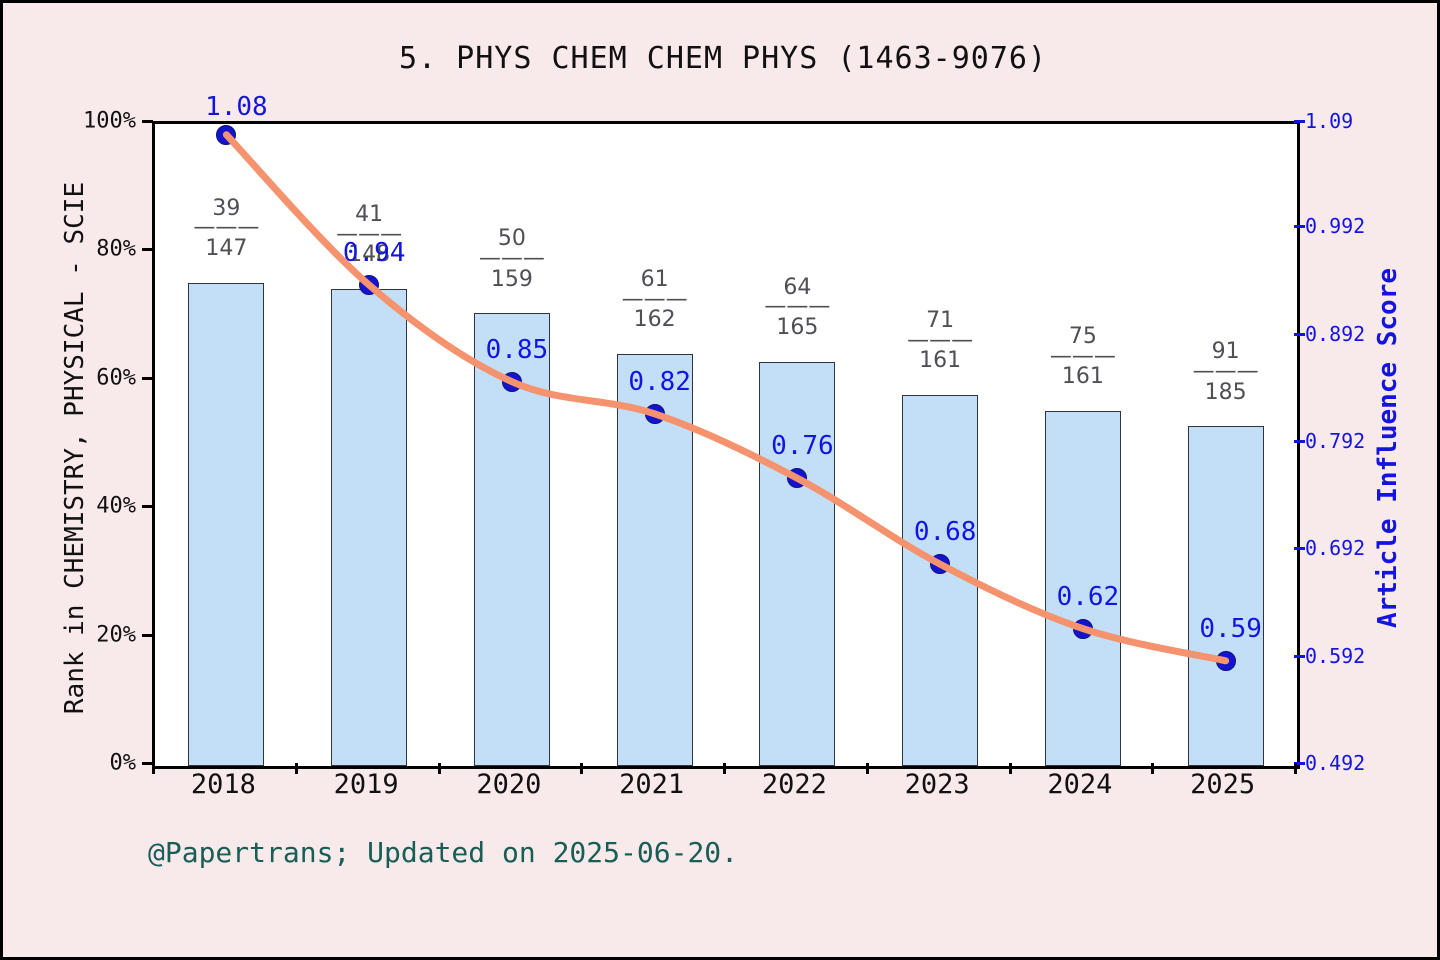  I want to click on y-axis-left-tick-label: 80%, so click(116, 249).